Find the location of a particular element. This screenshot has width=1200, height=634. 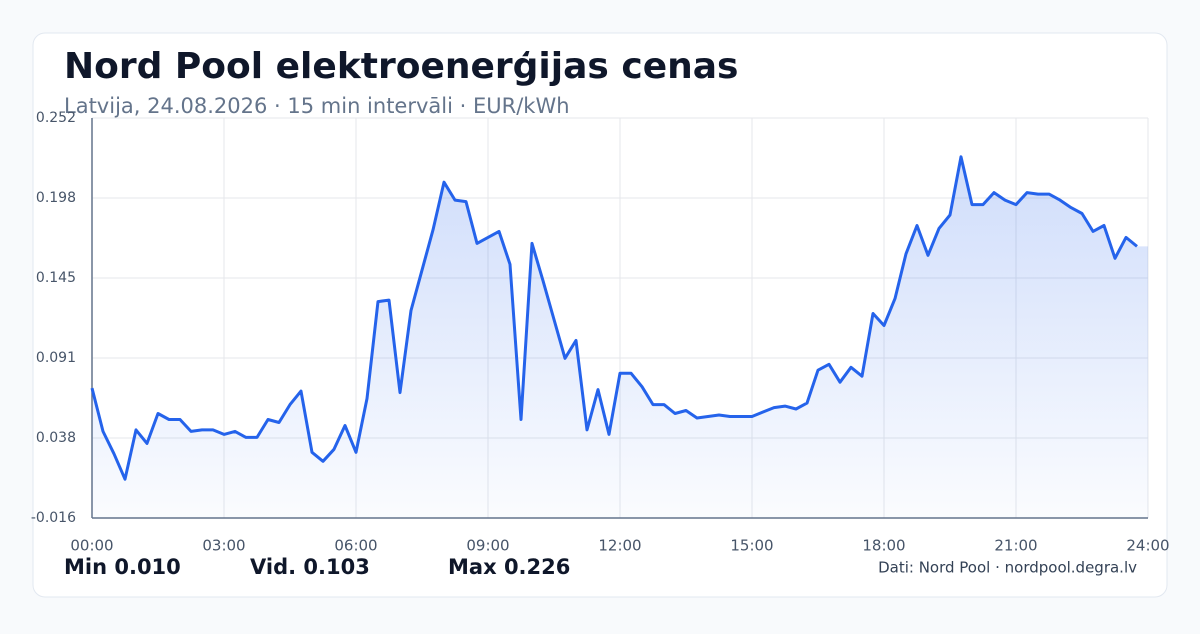

y-tick-label: 0.145 is located at coordinates (56, 278).